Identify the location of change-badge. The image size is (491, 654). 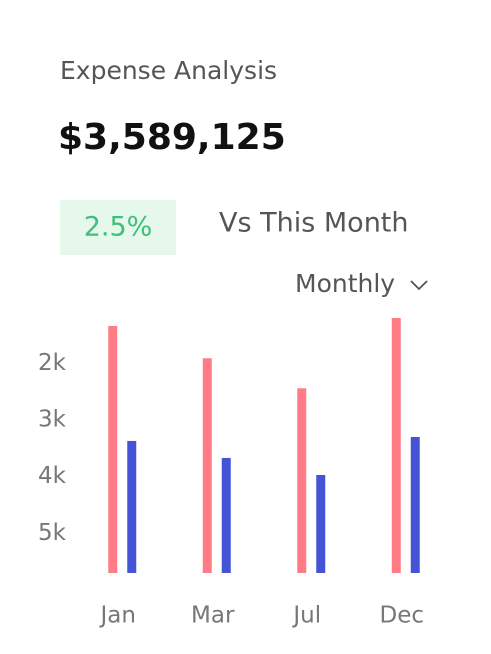
(118, 227).